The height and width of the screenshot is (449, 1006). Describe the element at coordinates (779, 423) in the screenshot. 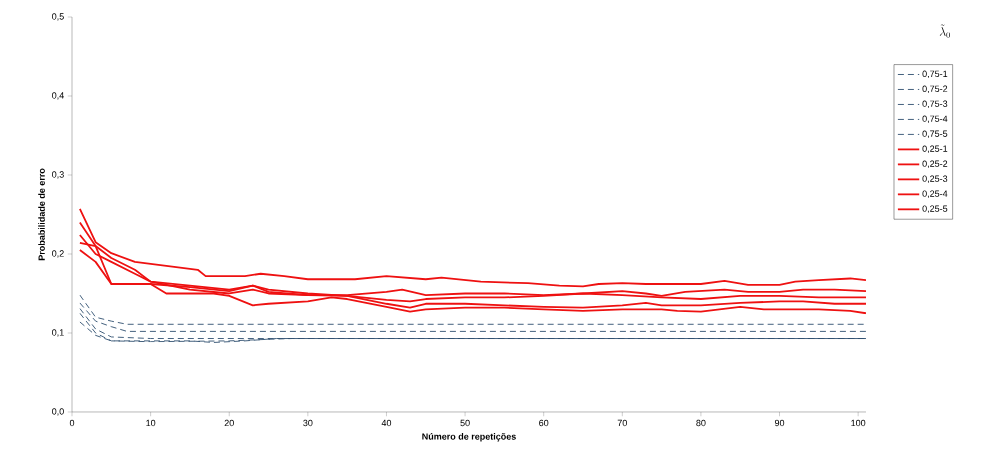

I see `x-tick-label: 90` at that location.